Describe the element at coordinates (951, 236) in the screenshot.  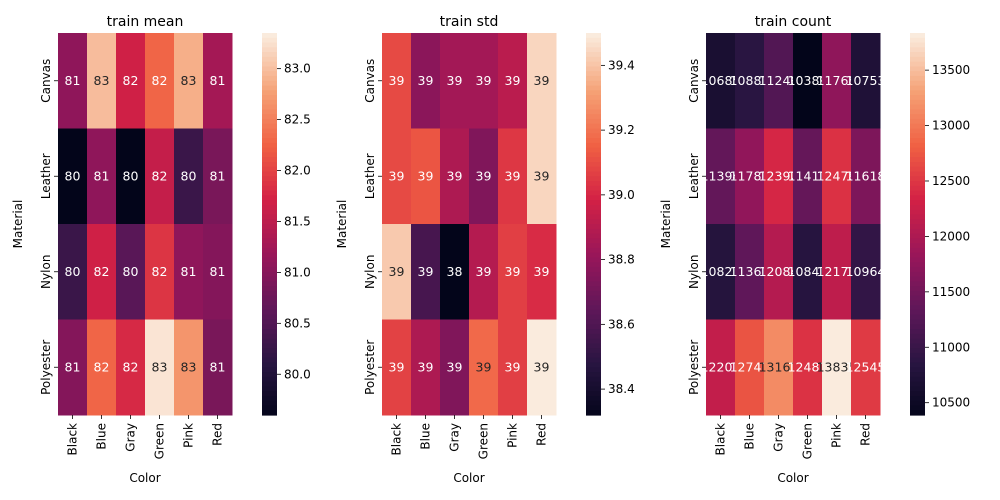
I see `colorbar-tick-label: 12000` at that location.